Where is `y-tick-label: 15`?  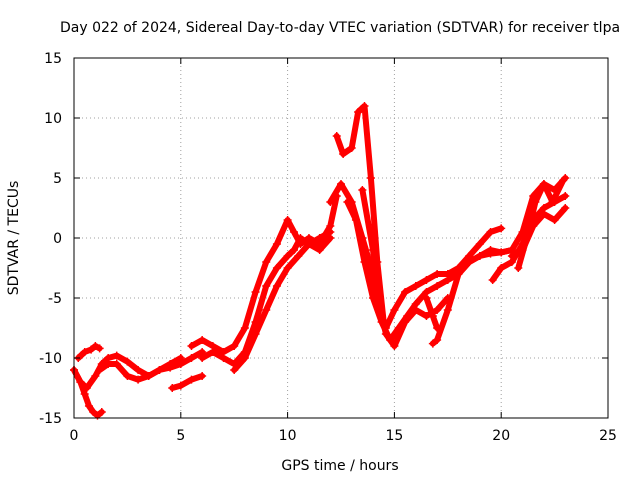
y-tick-label: 15 is located at coordinates (53, 59).